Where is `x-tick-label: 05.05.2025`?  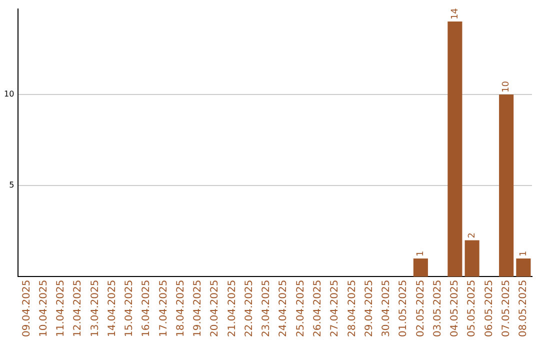
x-tick-label: 05.05.2025 is located at coordinates (472, 309).